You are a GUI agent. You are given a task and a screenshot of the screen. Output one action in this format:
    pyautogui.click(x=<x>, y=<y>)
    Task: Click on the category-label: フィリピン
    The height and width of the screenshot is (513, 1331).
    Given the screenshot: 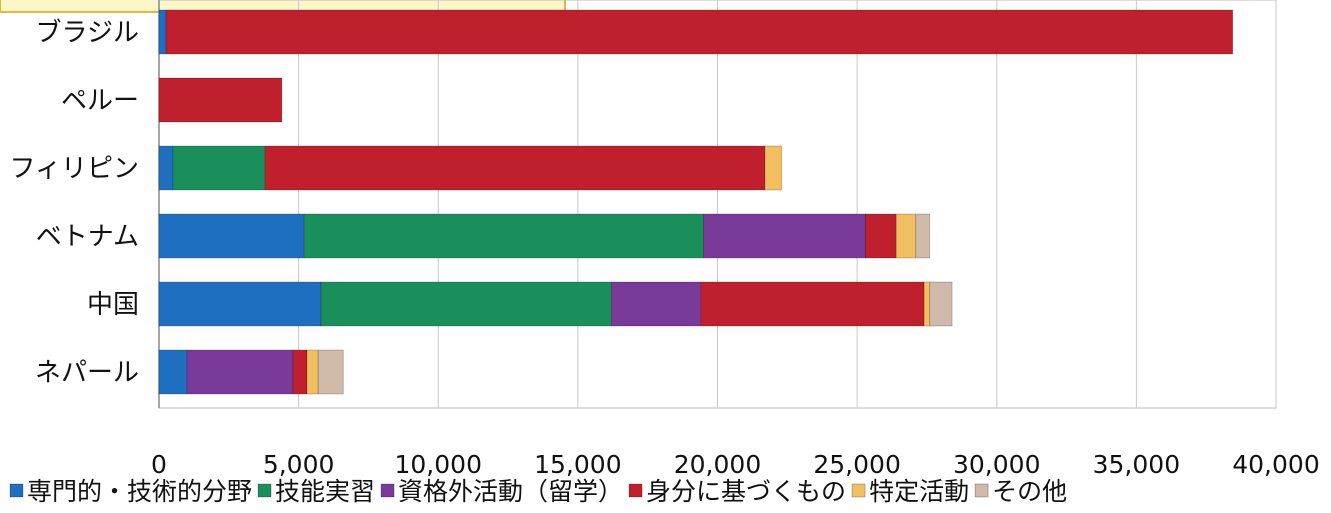 What is the action you would take?
    pyautogui.click(x=74, y=169)
    